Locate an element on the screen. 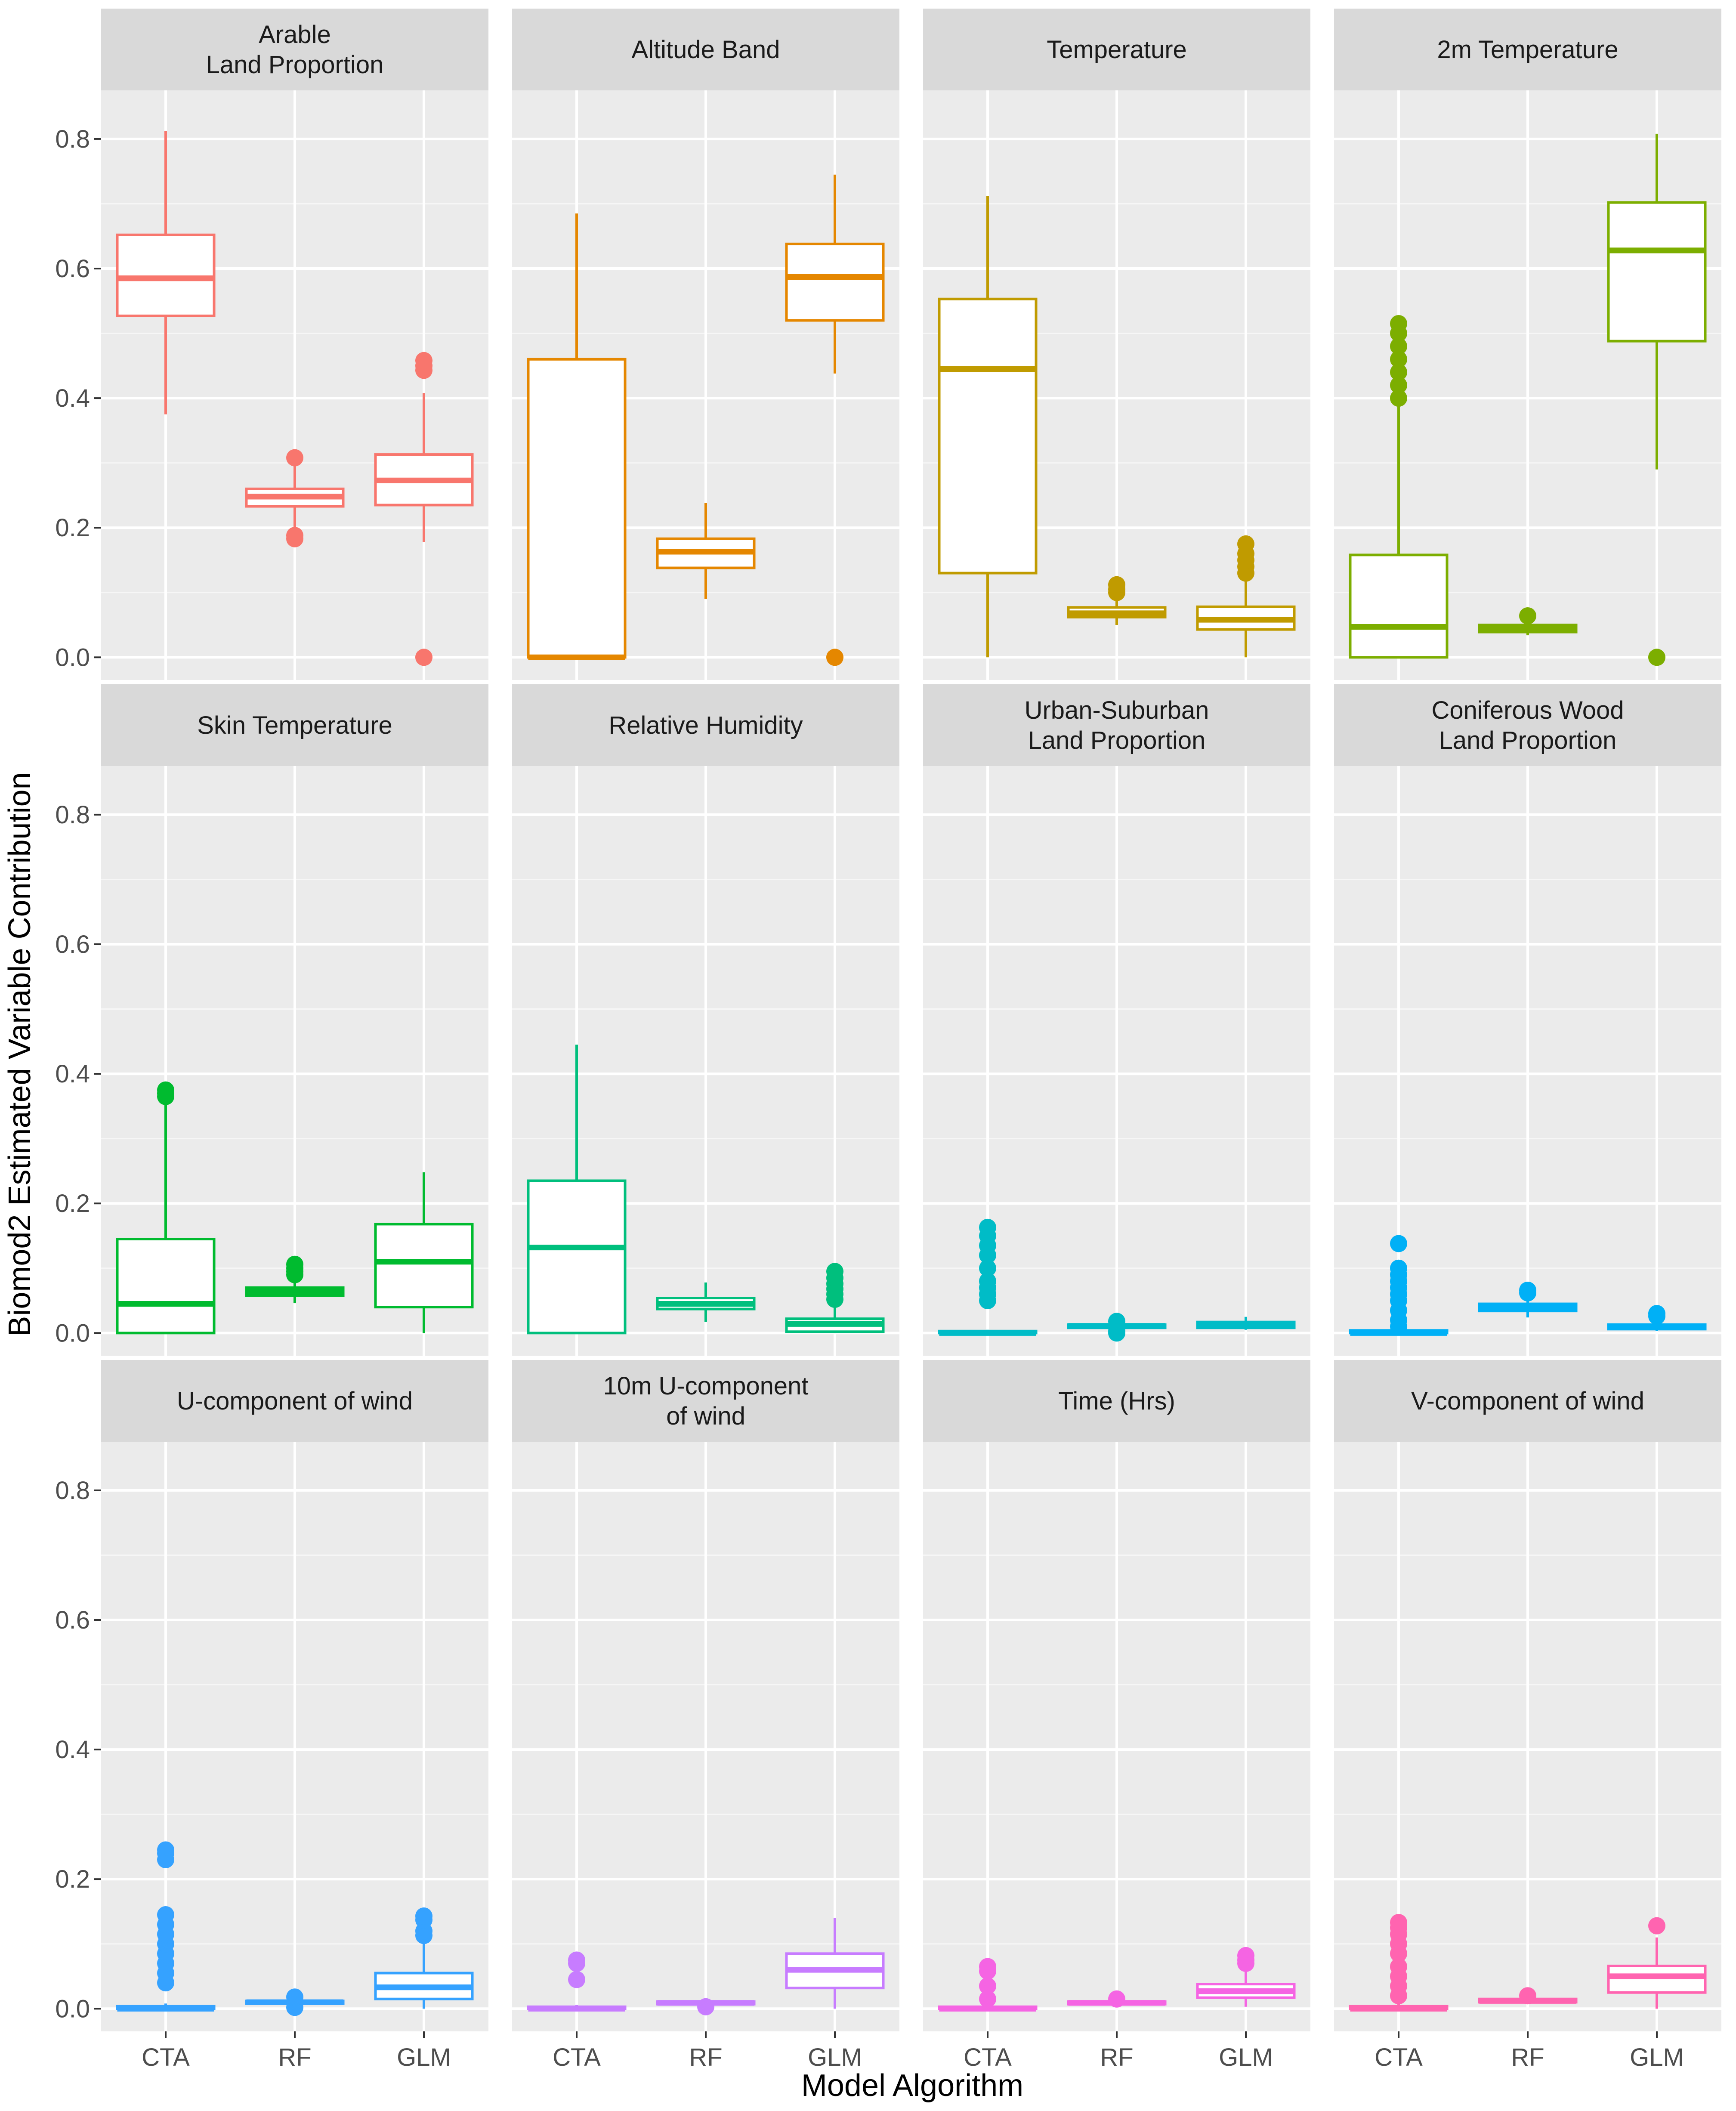 This screenshot has width=1736, height=2111. facet-panel: 10m U-component of wind CTA RF GLM is located at coordinates (705, 1716).